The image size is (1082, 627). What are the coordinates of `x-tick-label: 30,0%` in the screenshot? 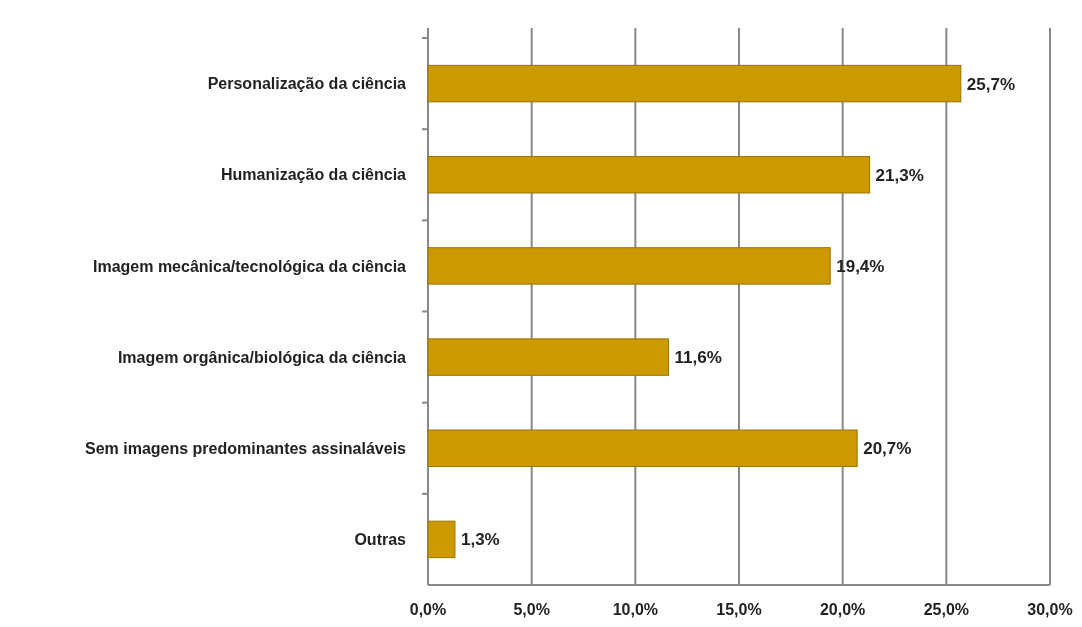 It's located at (1050, 609).